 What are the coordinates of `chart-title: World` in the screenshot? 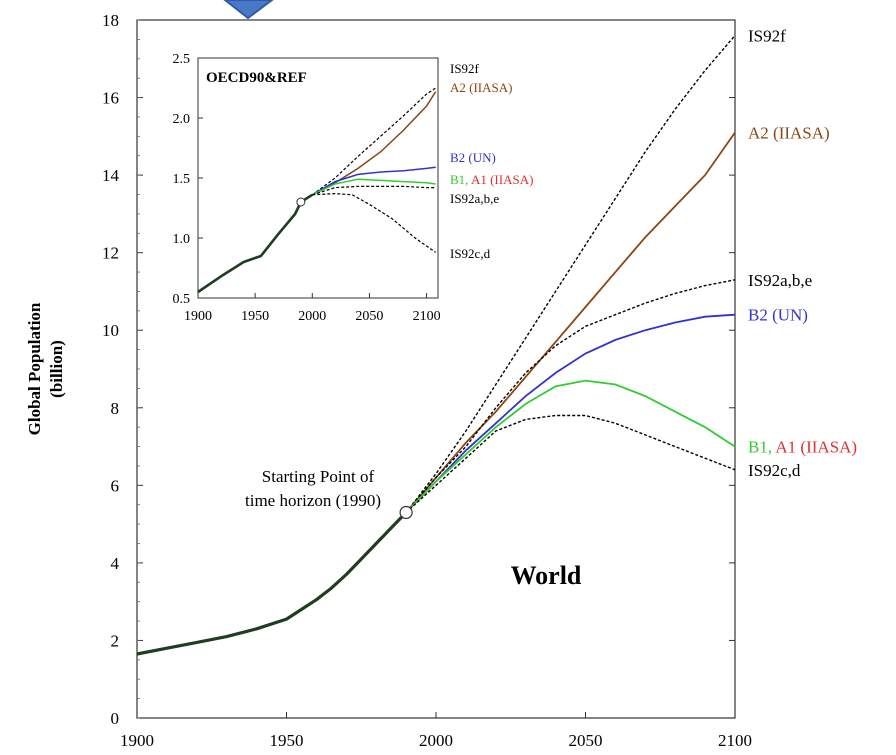 It's located at (546, 575).